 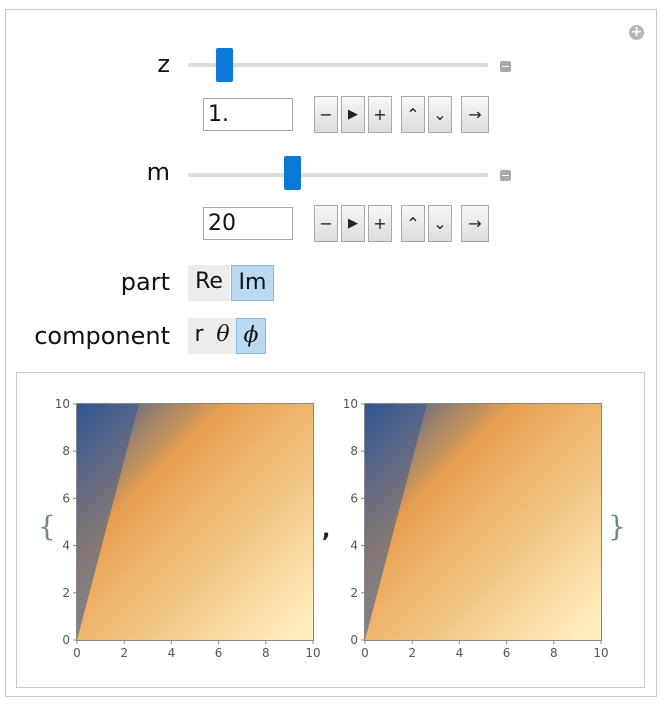 I want to click on m-increment-button: +, so click(x=380, y=223).